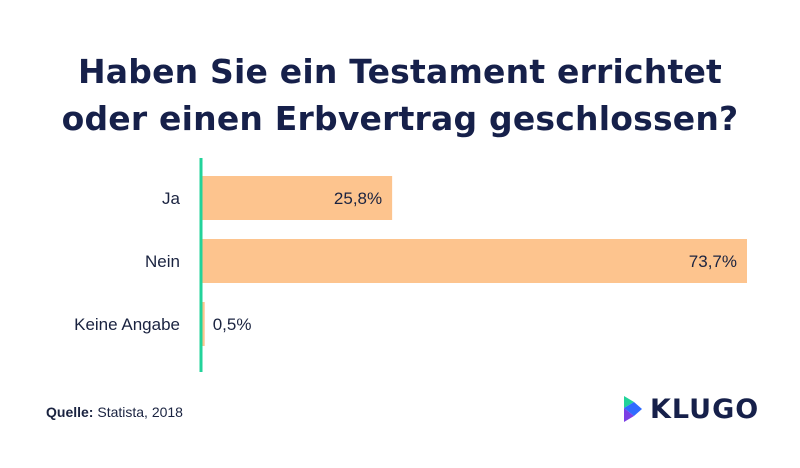 The height and width of the screenshot is (468, 800). What do you see at coordinates (400, 118) in the screenshot?
I see `chart-title-line-2: oder einen Erbvertrag geschlossen?` at bounding box center [400, 118].